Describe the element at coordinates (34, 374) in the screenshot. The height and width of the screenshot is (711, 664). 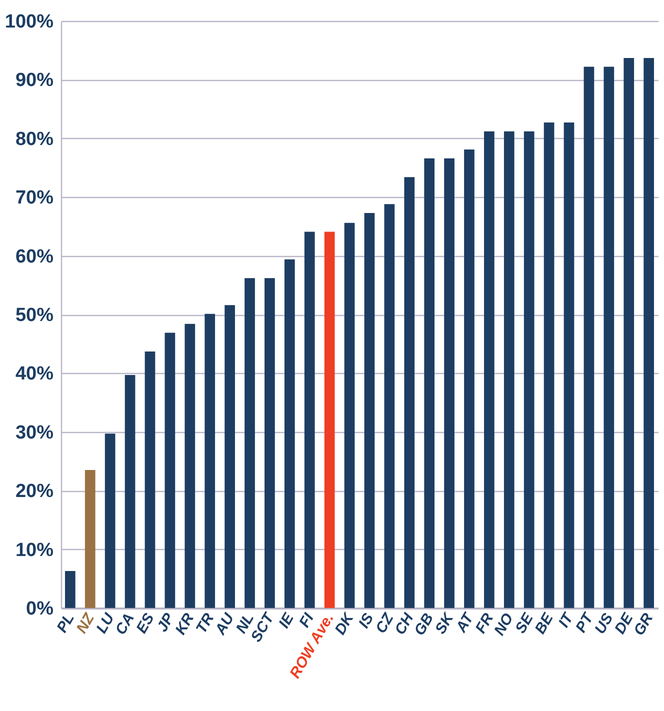
I see `y-tick-label: 40%` at that location.